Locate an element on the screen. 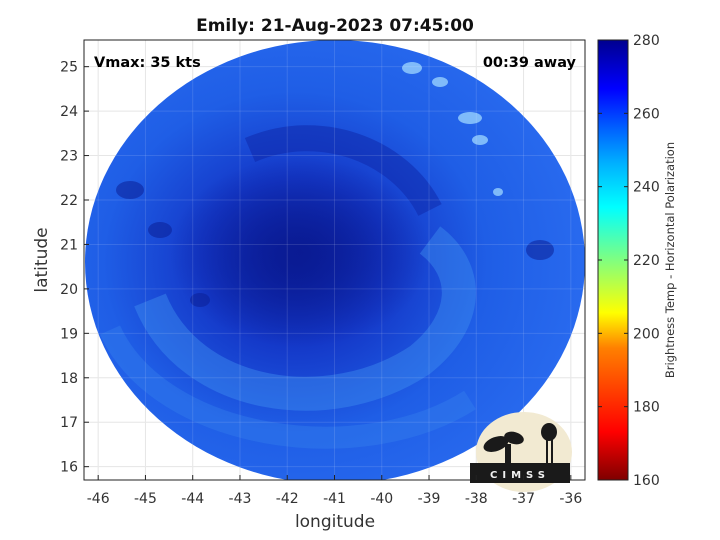 The height and width of the screenshot is (540, 720). chart-title: Emily: 21-Aug-2023 07:45:00 is located at coordinates (335, 26).